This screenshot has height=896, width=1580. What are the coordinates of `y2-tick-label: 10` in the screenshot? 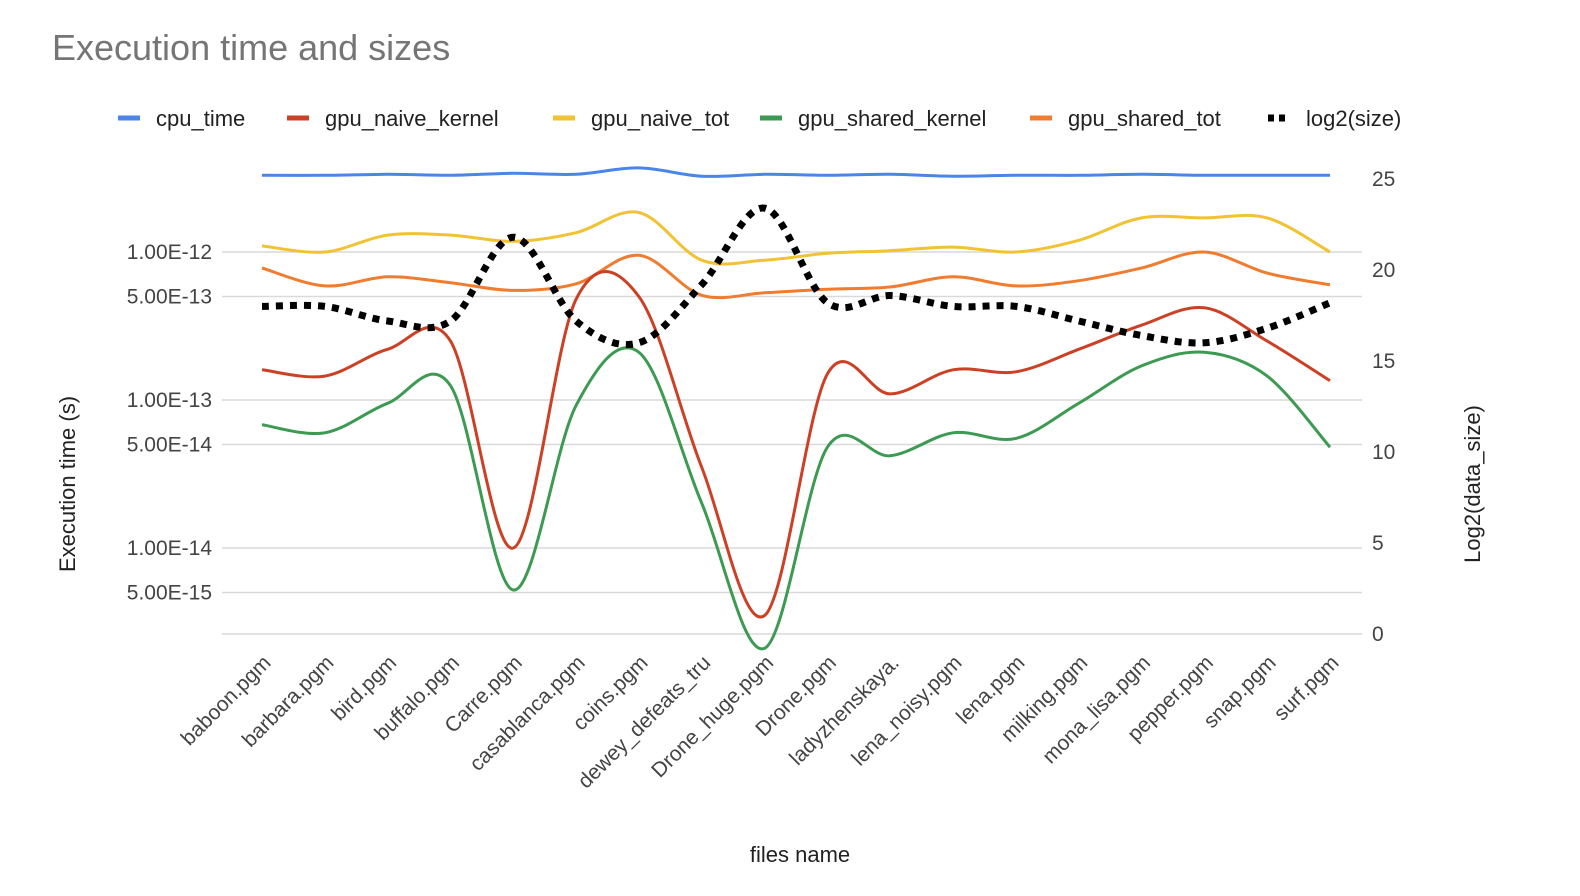 It's located at (1383, 452).